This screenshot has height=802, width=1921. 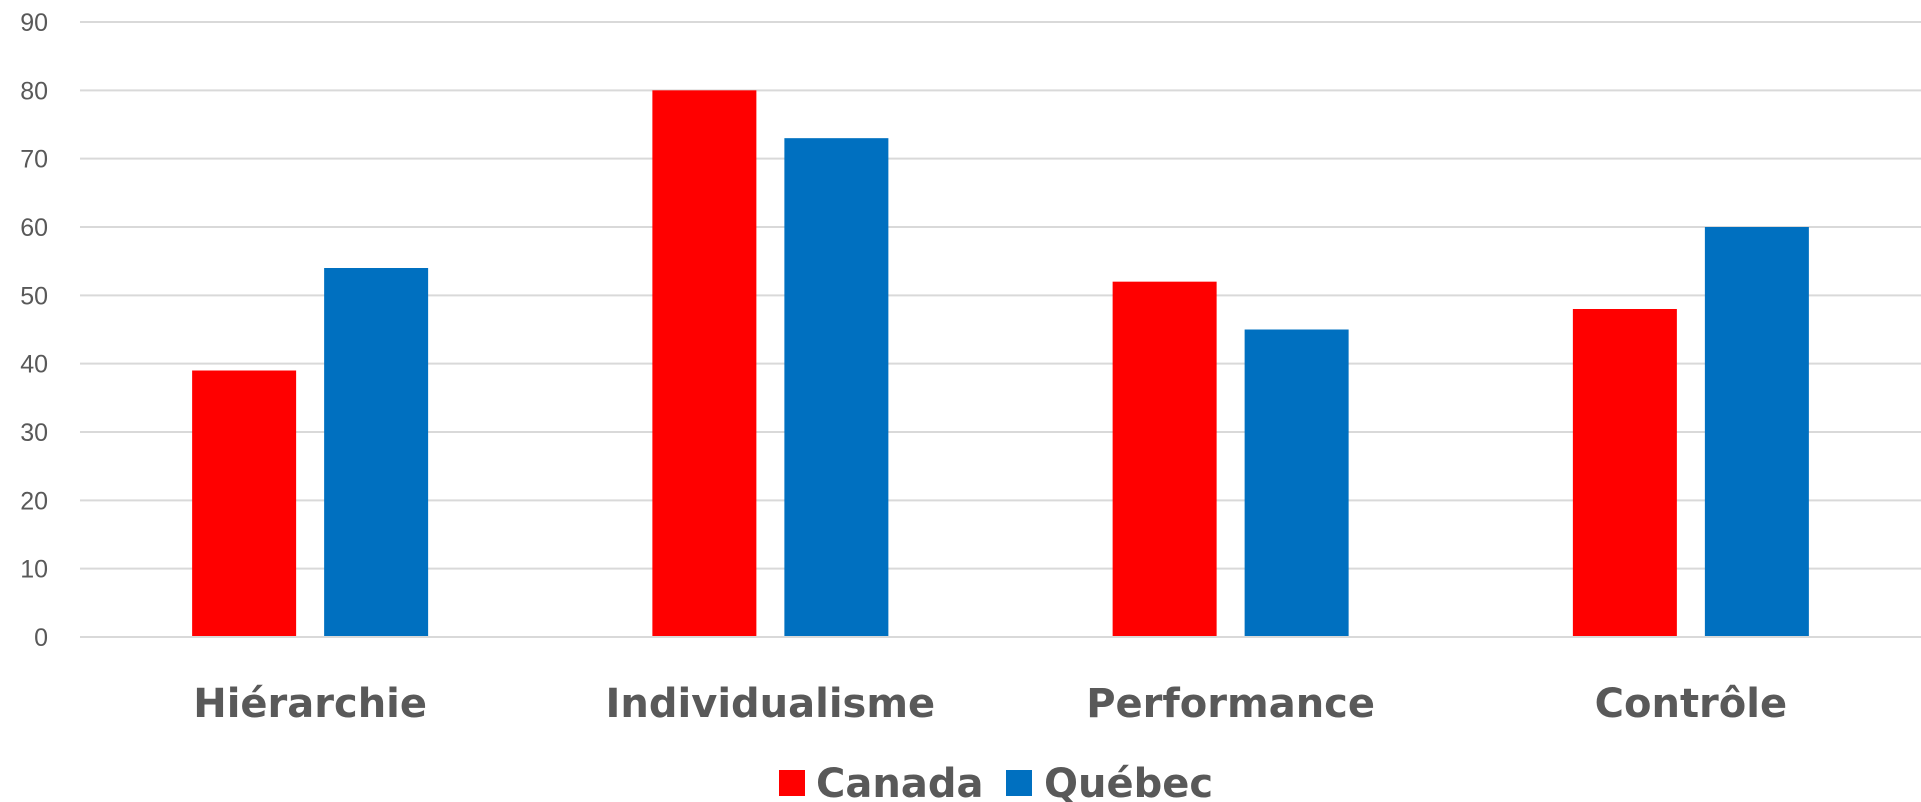 What do you see at coordinates (899, 781) in the screenshot?
I see `legend-label: Canada` at bounding box center [899, 781].